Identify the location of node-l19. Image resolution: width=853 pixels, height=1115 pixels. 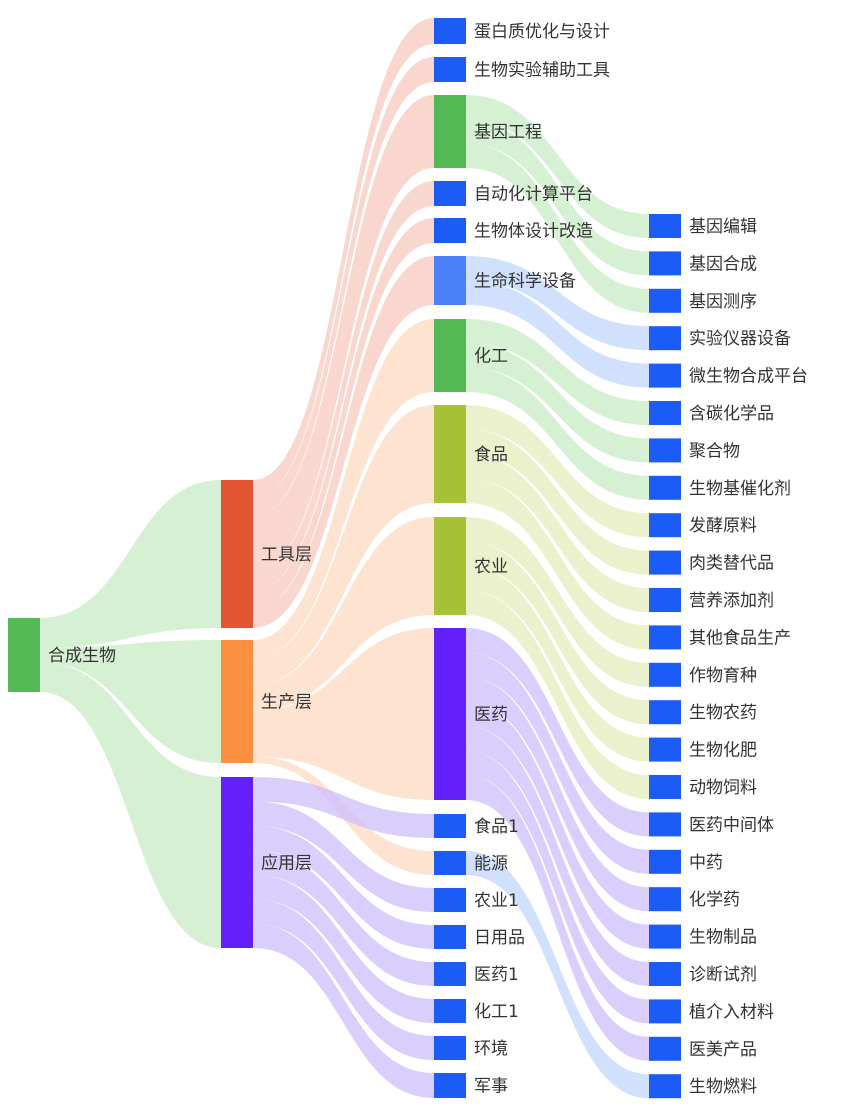
(665, 899).